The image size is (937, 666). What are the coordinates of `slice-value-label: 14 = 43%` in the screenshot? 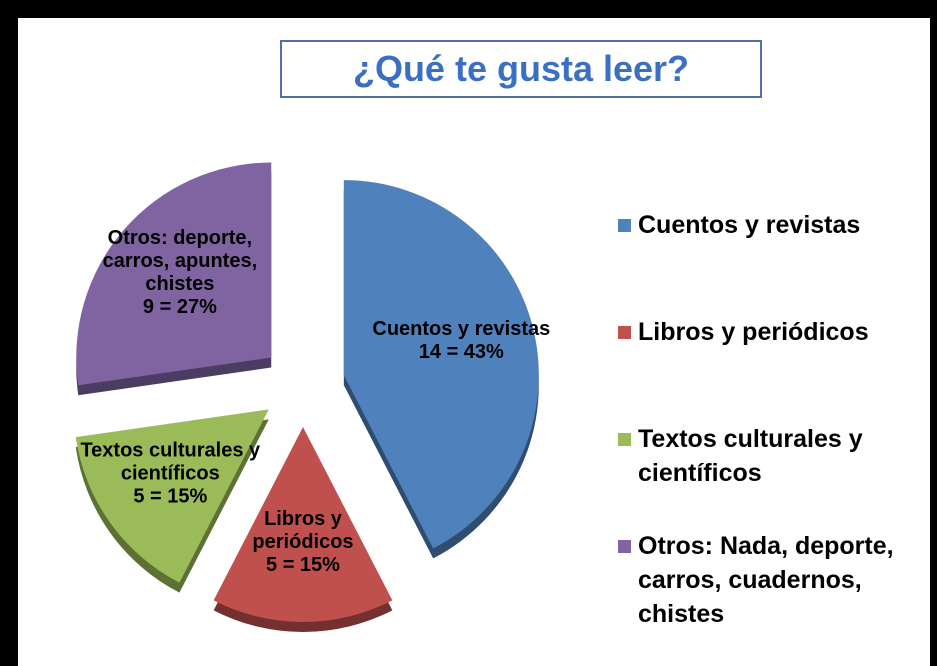 It's located at (461, 352).